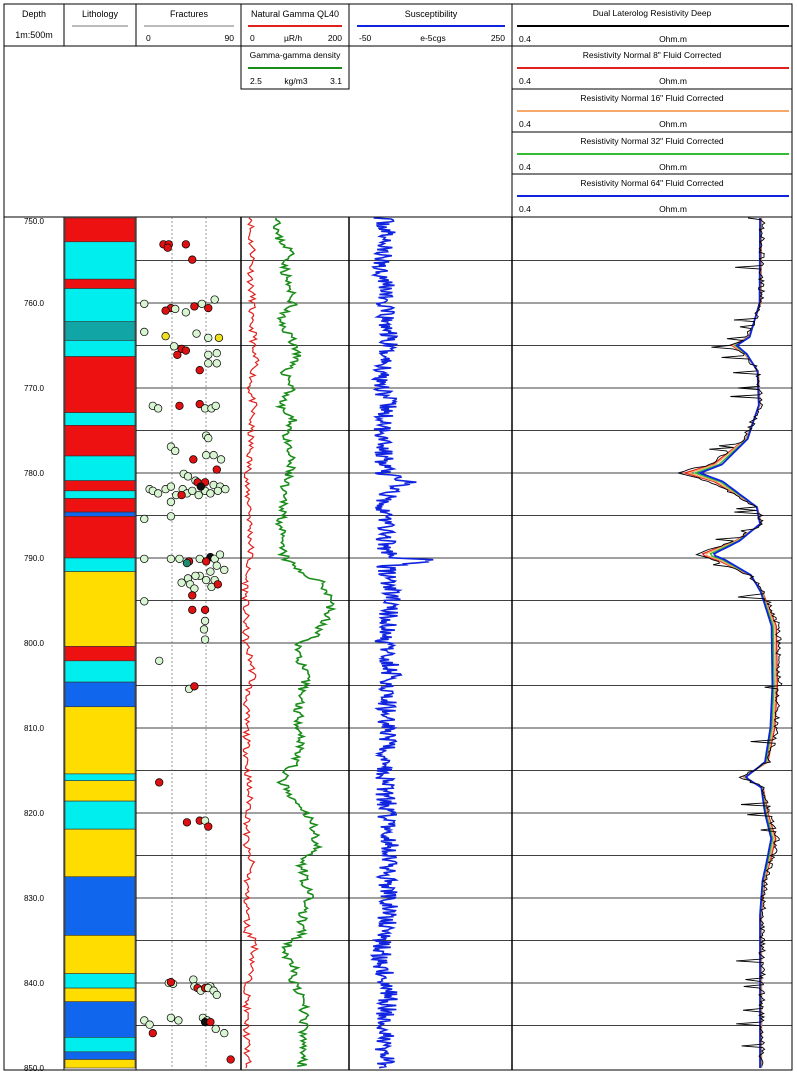 The image size is (797, 1074). What do you see at coordinates (295, 55) in the screenshot?
I see `density-title: Gamma-gamma density` at bounding box center [295, 55].